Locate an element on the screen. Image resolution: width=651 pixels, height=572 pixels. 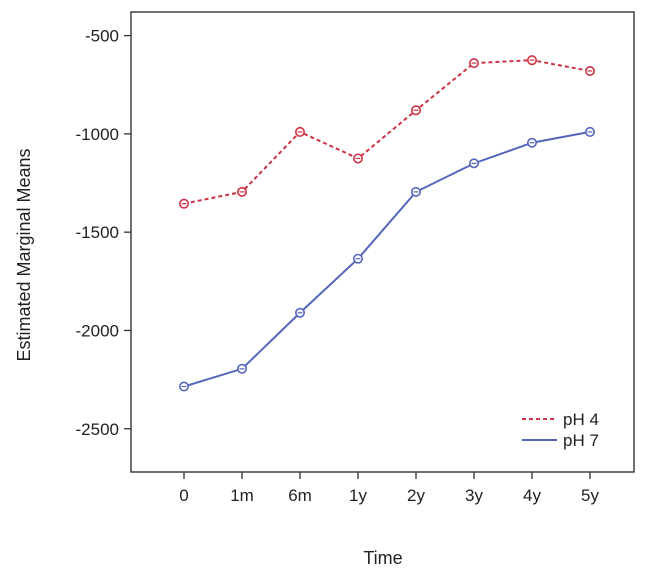
x-tick-label: 4y is located at coordinates (532, 495).